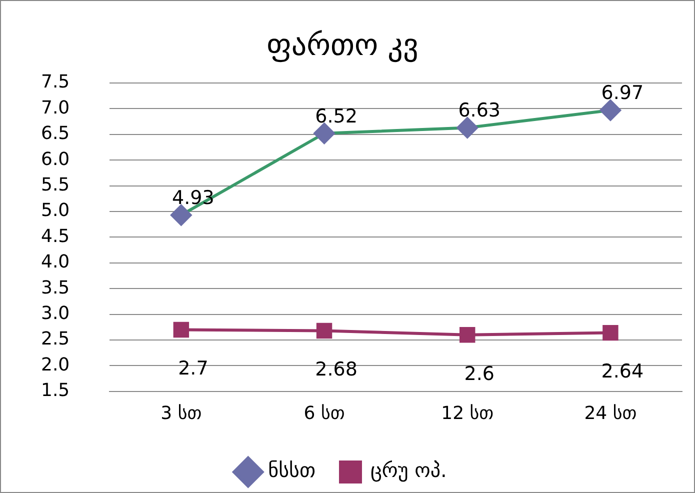 Image resolution: width=695 pixels, height=493 pixels. Describe the element at coordinates (55, 107) in the screenshot. I see `y-tick-label: 7.0` at that location.